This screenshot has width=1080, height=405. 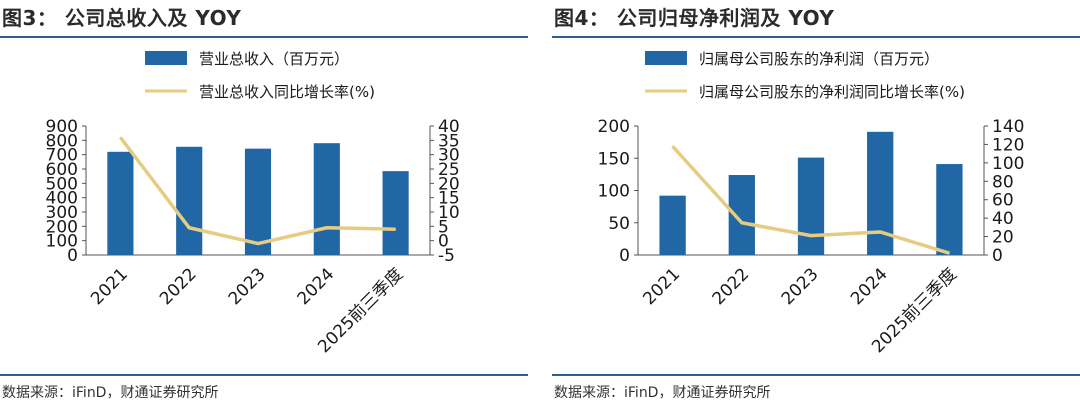 I want to click on legend-bar-label: 归属母公司股东的净利润（百万元）, so click(x=819, y=59).